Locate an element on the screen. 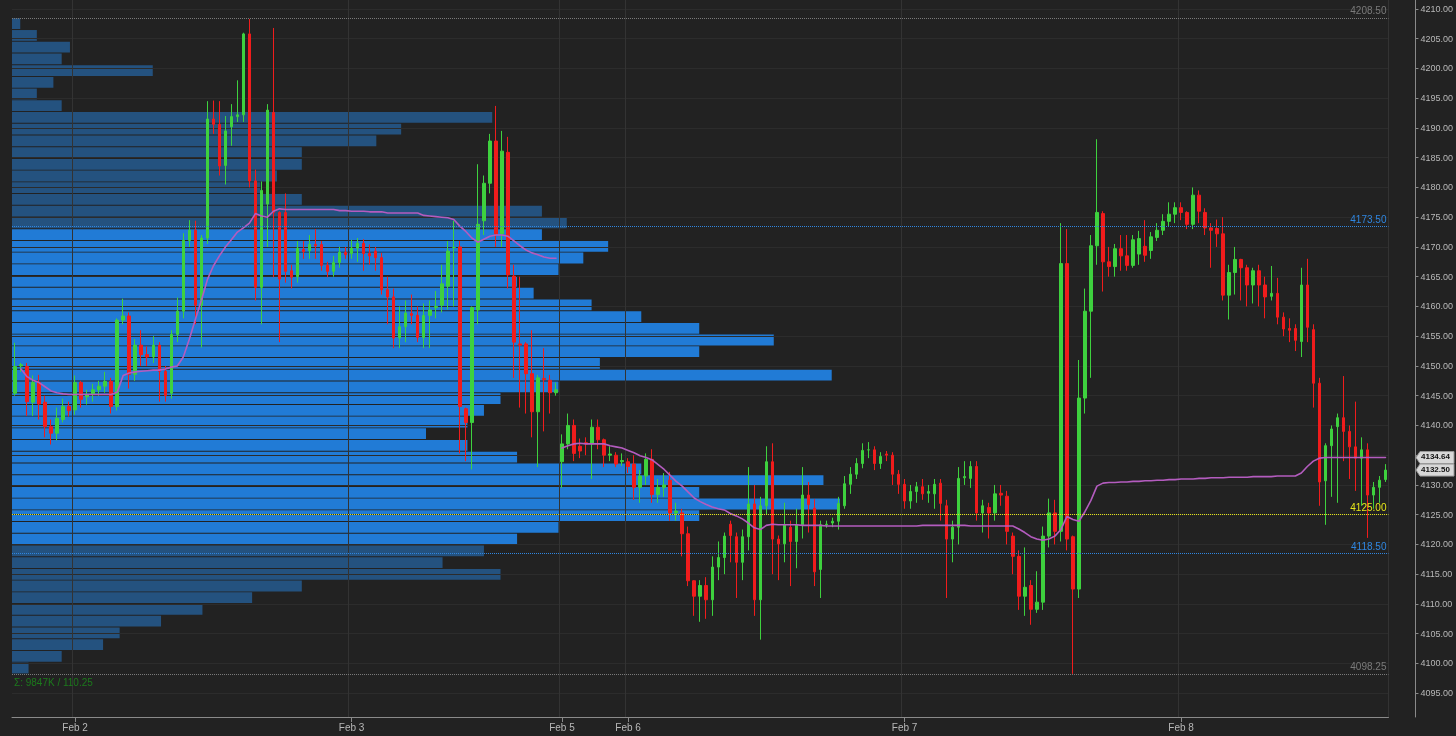 The height and width of the screenshot is (736, 1456). y-tick-label: 4095.00 is located at coordinates (1437, 693).